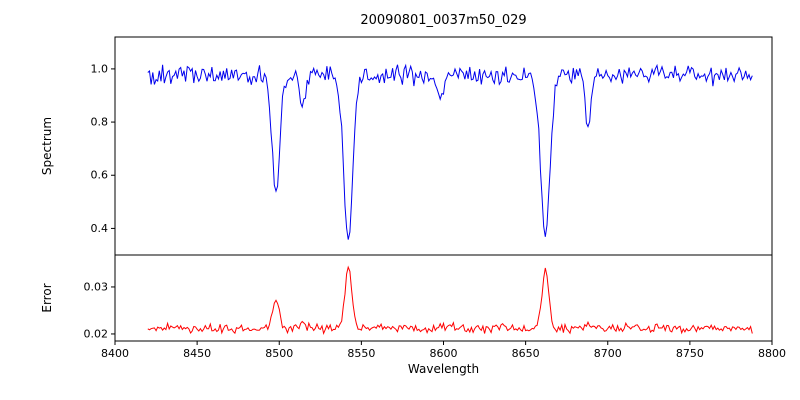 This screenshot has height=400, width=800. I want to click on x-tick-label: 8800, so click(772, 353).